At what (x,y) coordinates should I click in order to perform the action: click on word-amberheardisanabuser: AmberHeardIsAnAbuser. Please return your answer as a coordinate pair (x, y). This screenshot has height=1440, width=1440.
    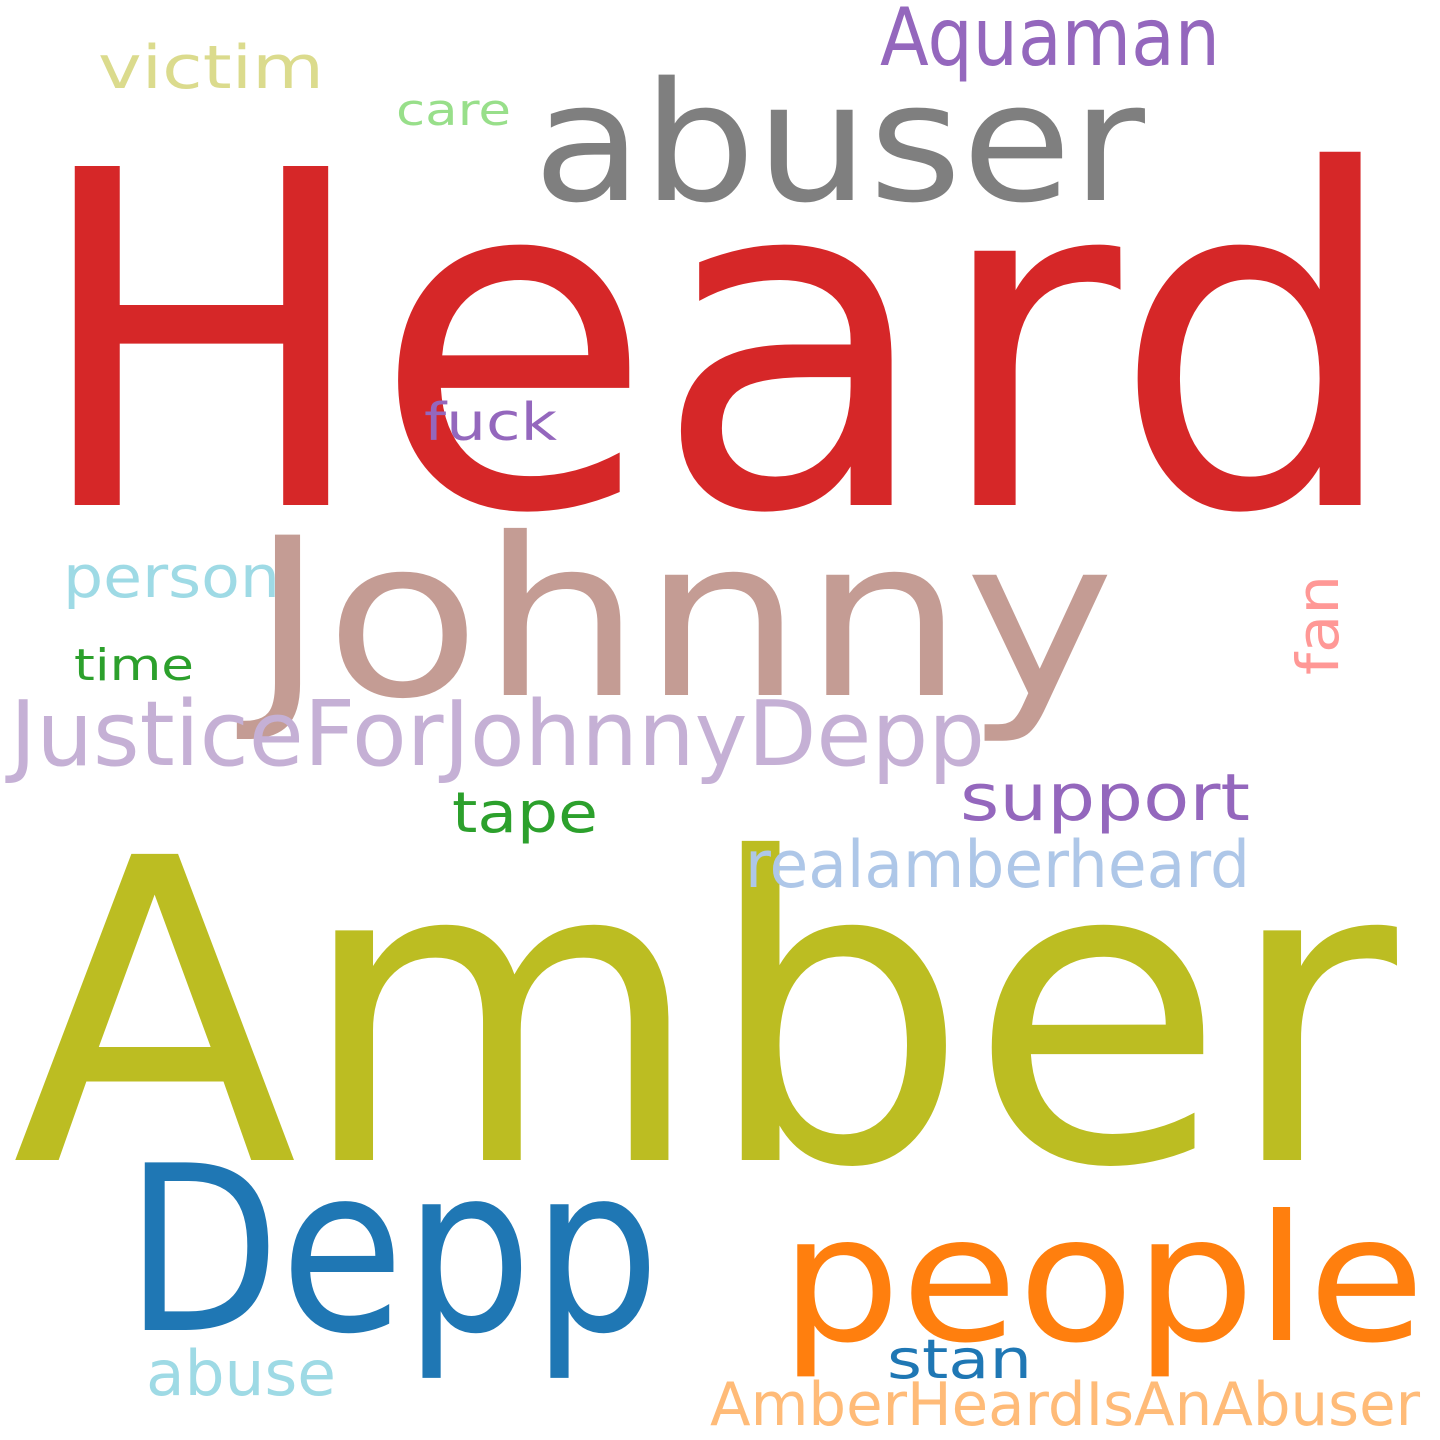
    Looking at the image, I should click on (1065, 1405).